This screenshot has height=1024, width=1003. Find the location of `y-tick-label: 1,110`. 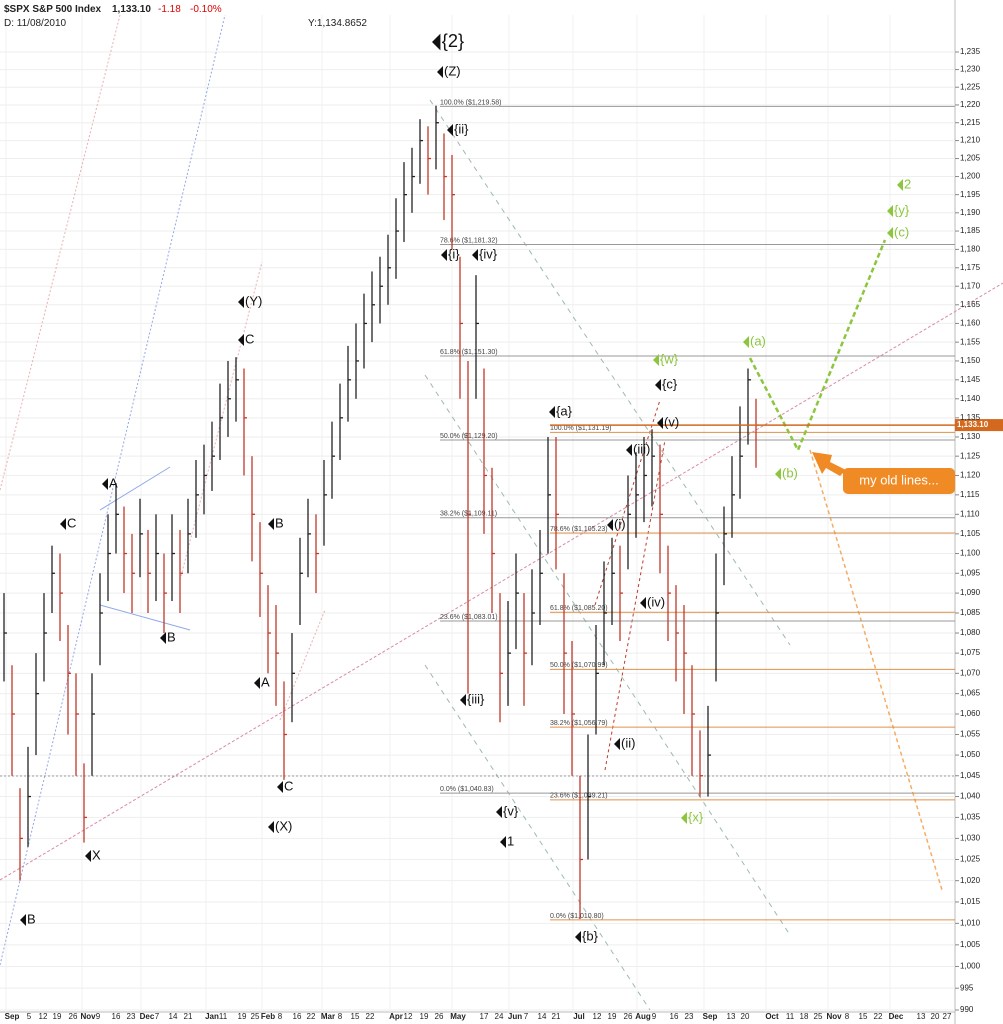

y-tick-label: 1,110 is located at coordinates (970, 513).